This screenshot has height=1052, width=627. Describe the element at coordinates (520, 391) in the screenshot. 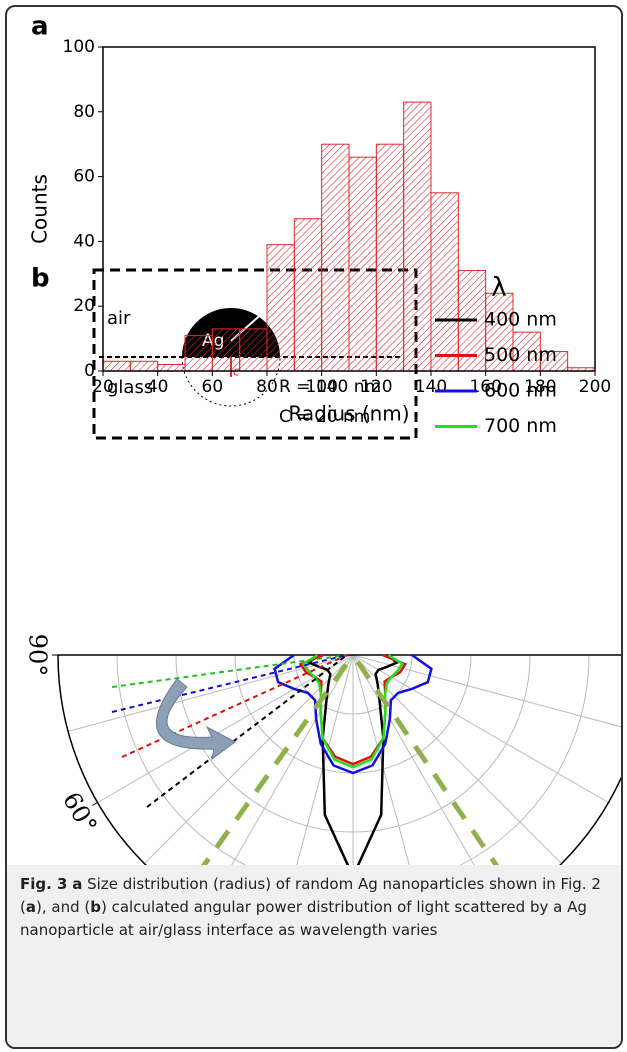

I see `legend-label: 600 nm` at that location.